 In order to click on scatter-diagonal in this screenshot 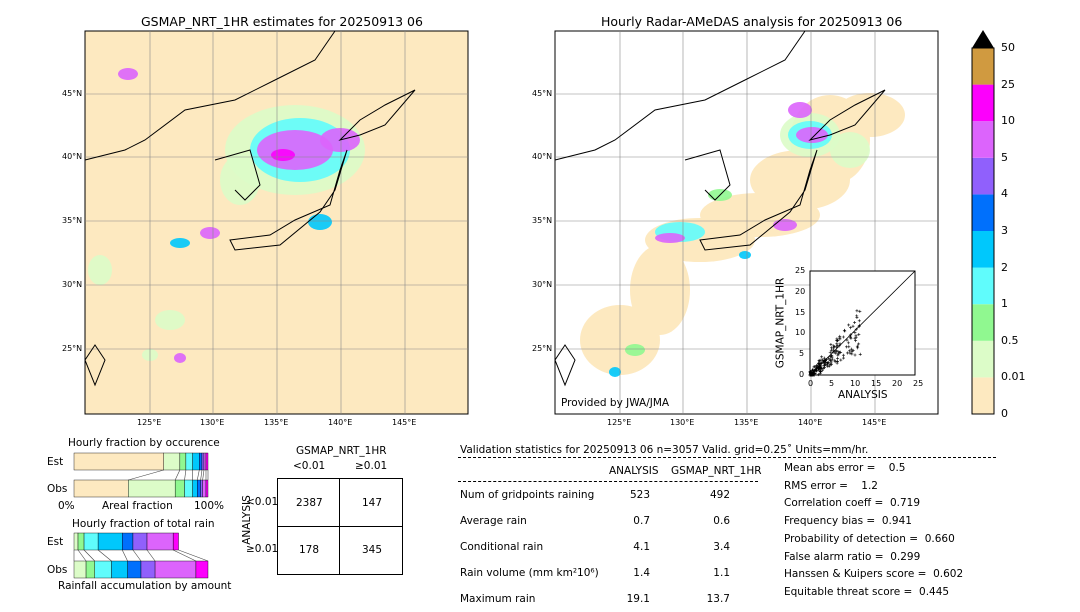, I will do `click(862, 323)`.